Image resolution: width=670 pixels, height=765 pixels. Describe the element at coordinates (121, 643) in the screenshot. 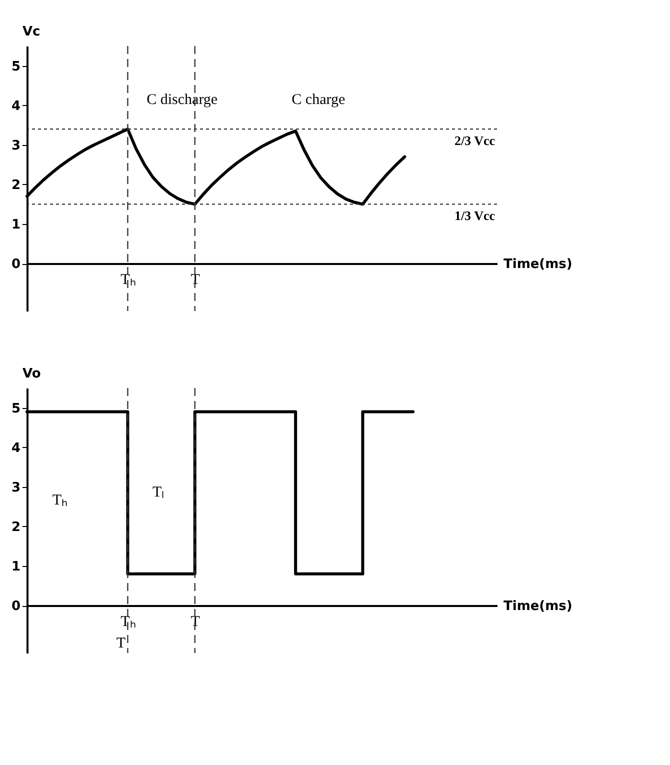

I see `annotation: T` at that location.